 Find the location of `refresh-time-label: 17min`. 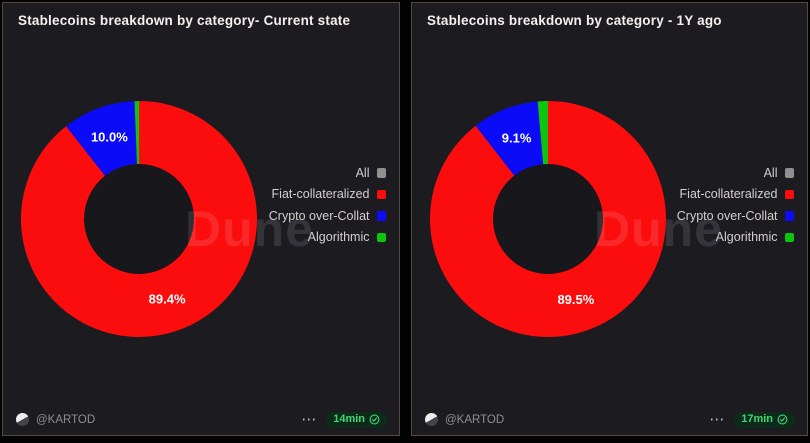

refresh-time-label: 17min is located at coordinates (757, 419).